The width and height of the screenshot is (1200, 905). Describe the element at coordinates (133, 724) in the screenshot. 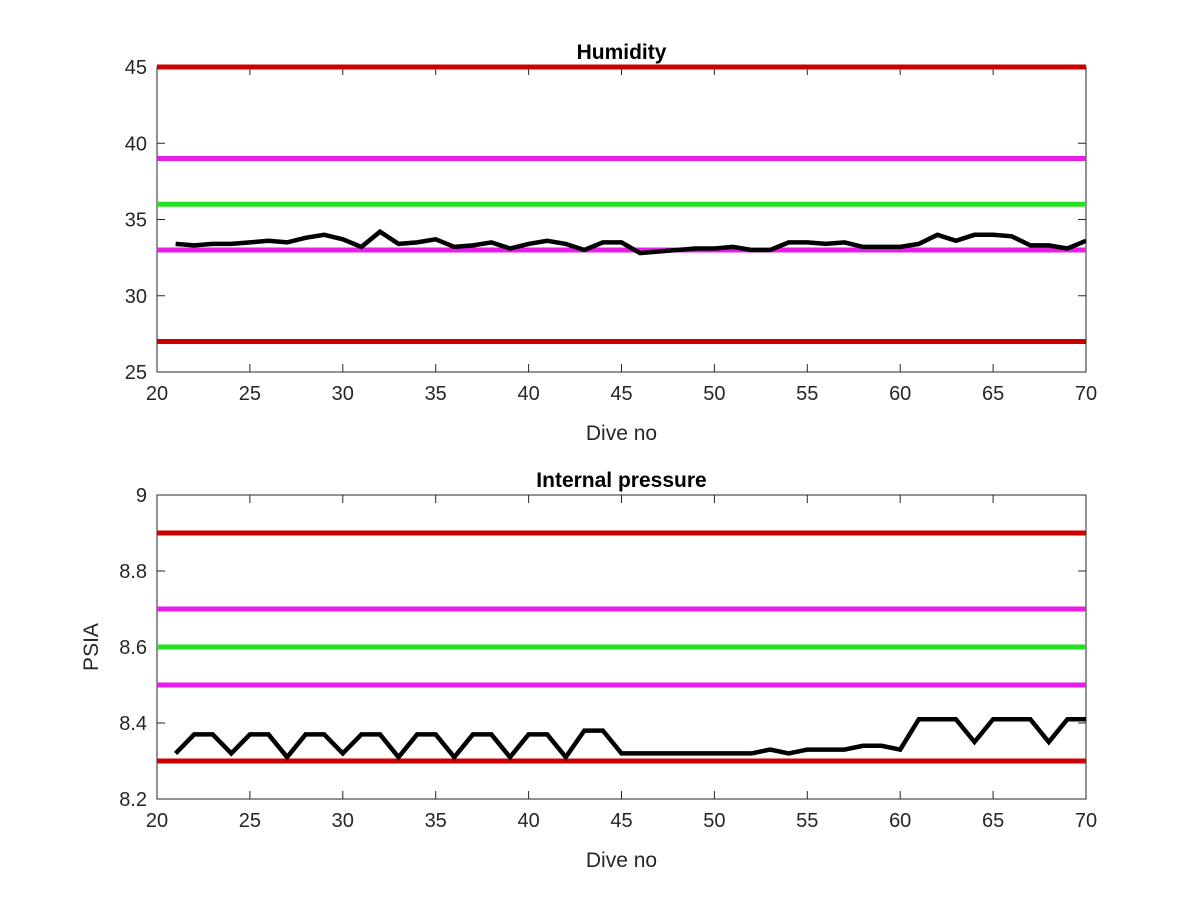

I see `pressure-ytick-label: 8.4` at that location.